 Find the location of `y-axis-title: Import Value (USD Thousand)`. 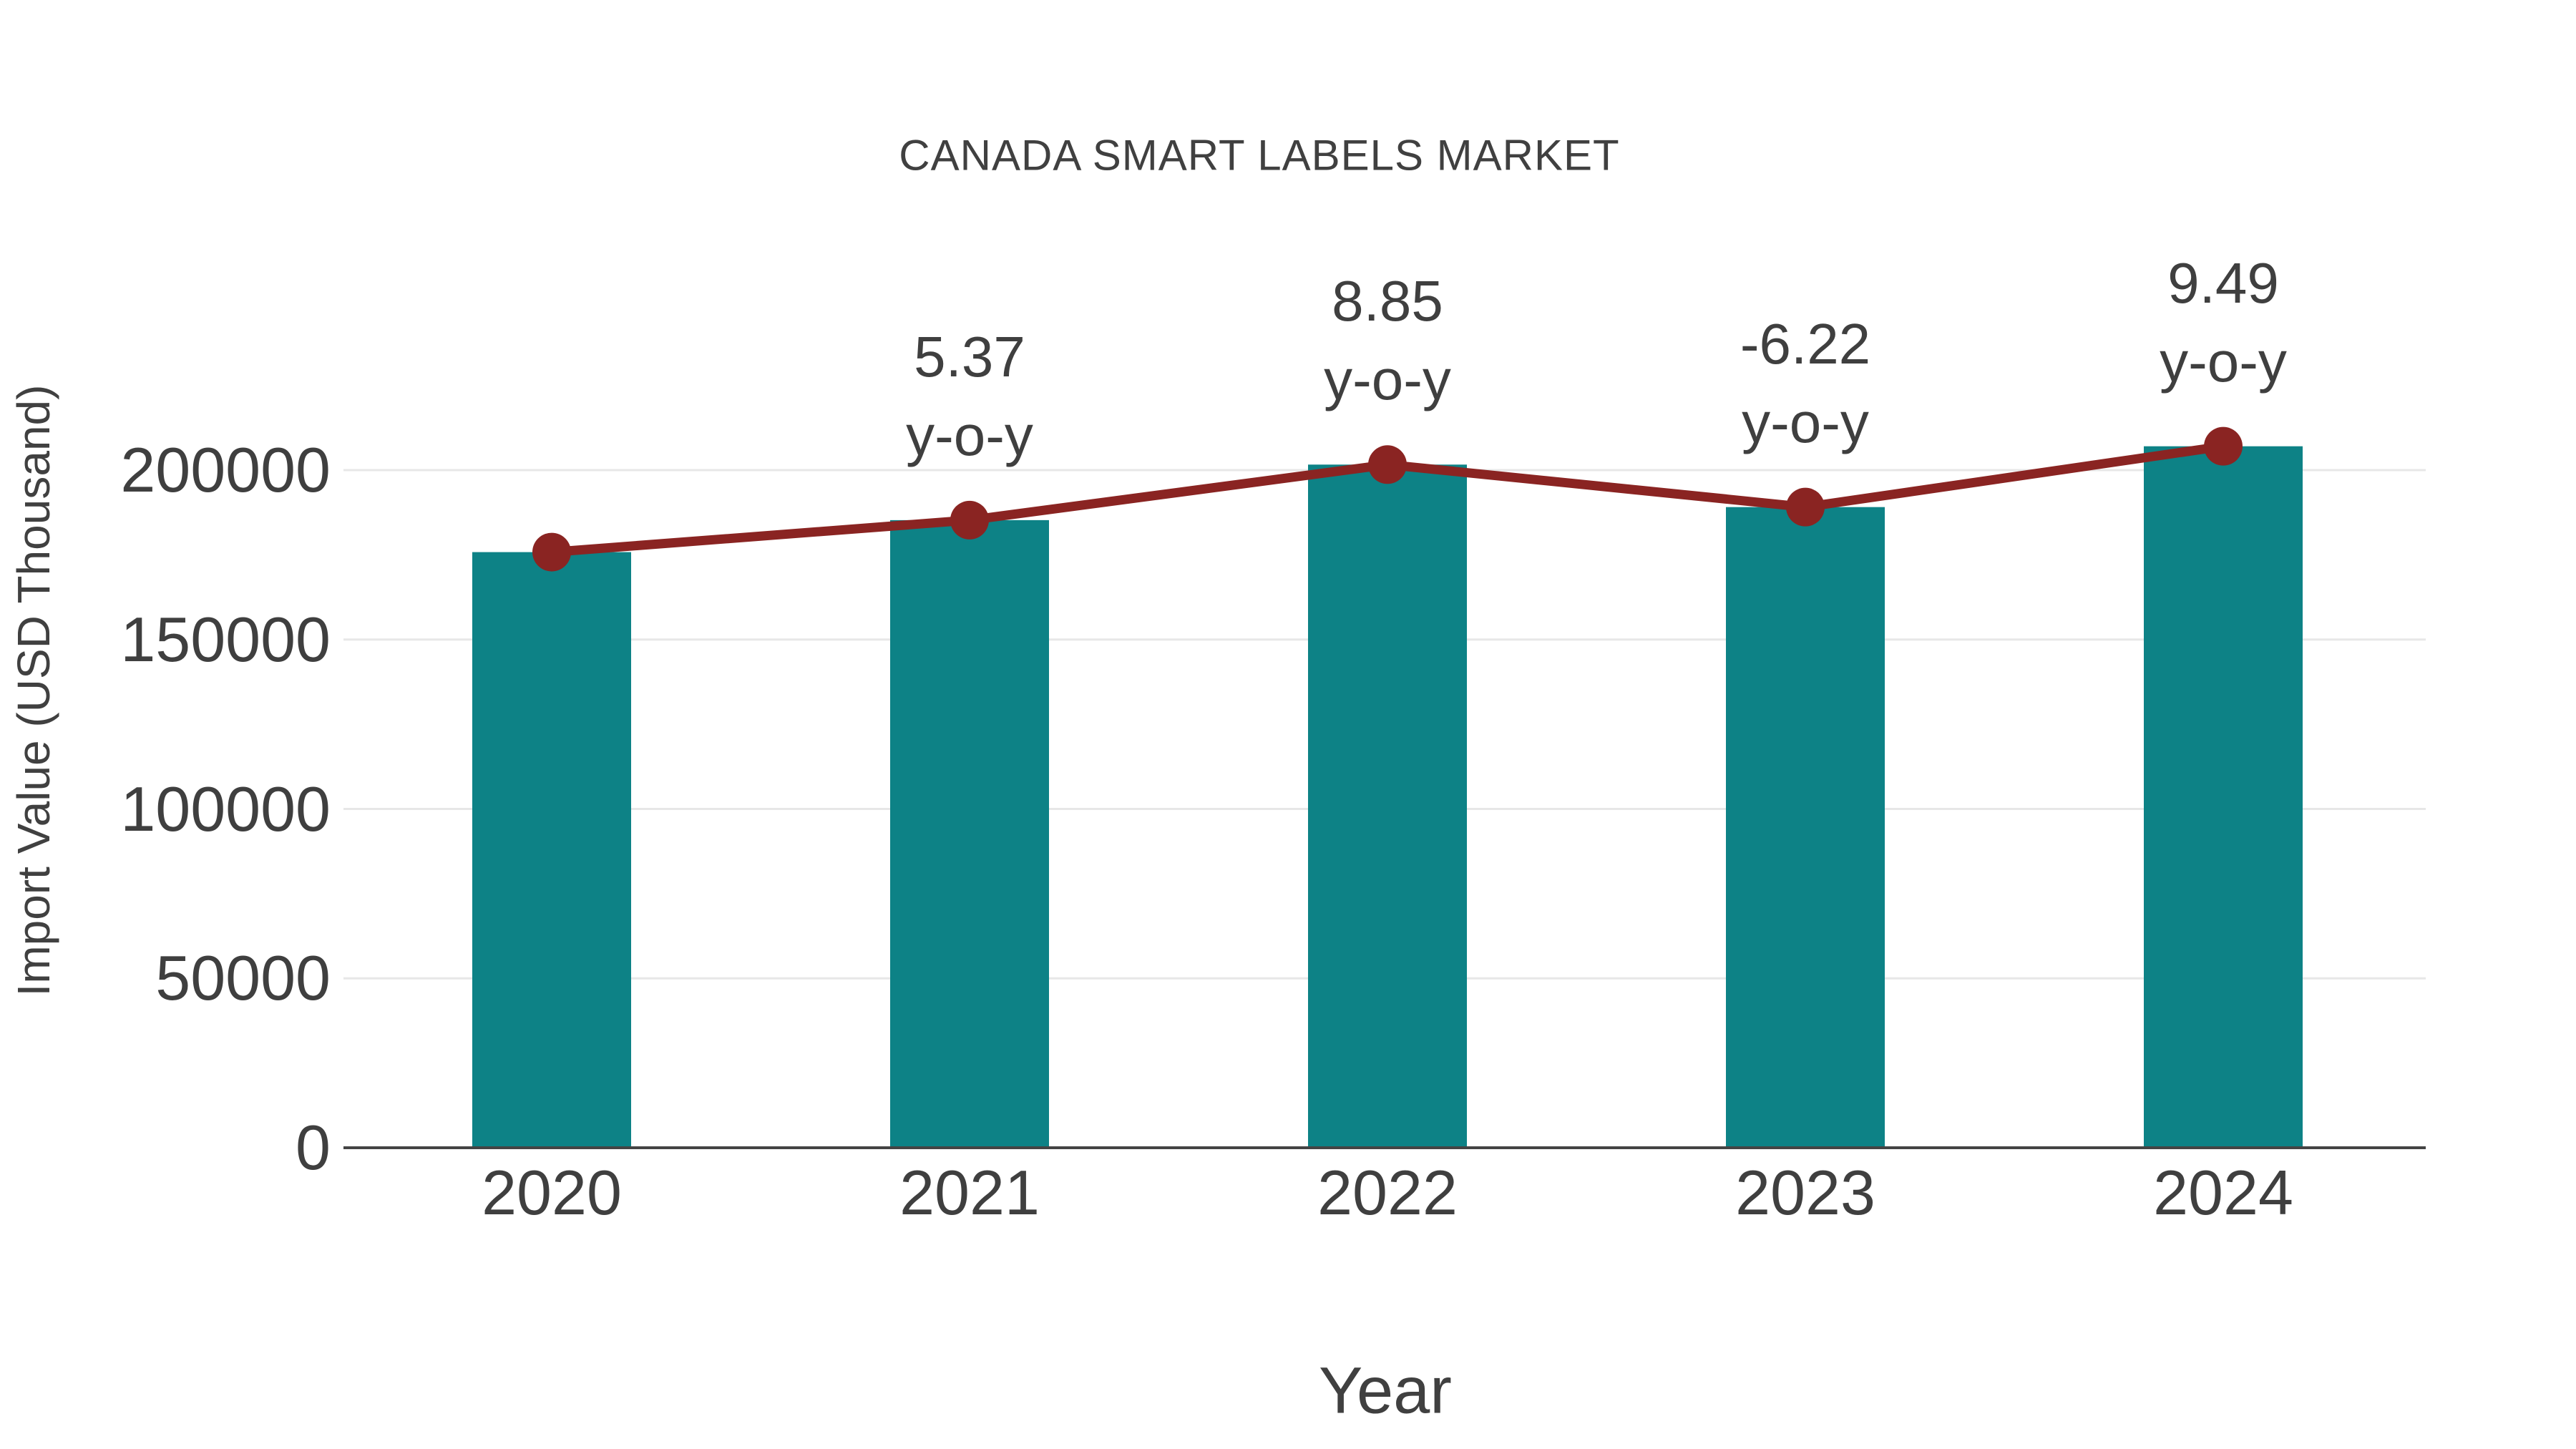

y-axis-title: Import Value (USD Thousand) is located at coordinates (33, 690).